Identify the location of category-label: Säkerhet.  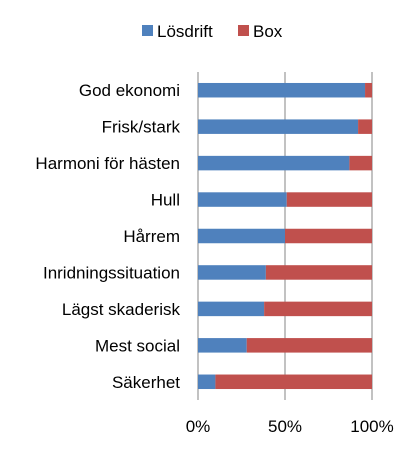
(146, 382).